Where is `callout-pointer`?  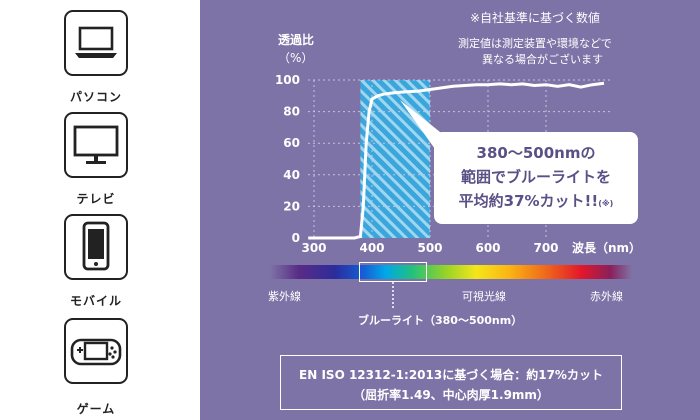 callout-pointer is located at coordinates (420, 128).